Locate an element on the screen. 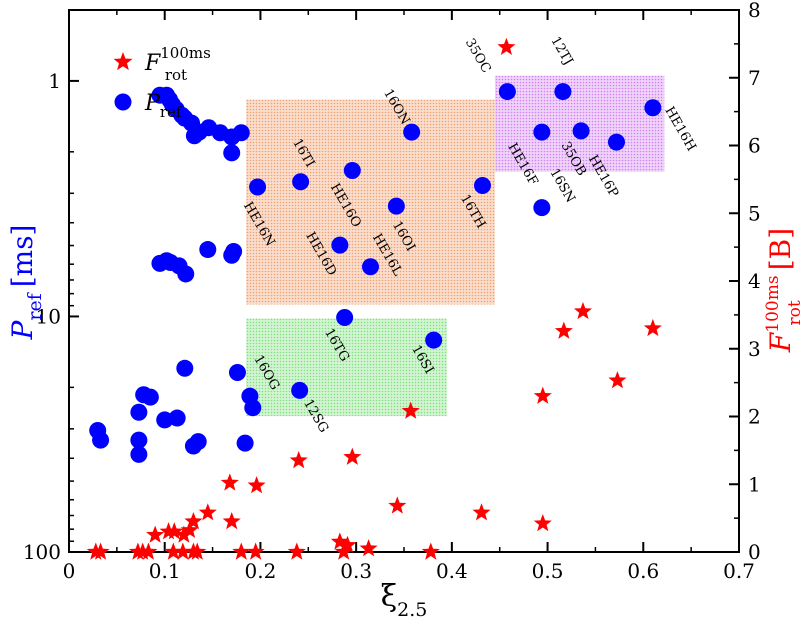 The height and width of the screenshot is (626, 806). y-left-axis-title: Pref[ms] is located at coordinates (26, 283).